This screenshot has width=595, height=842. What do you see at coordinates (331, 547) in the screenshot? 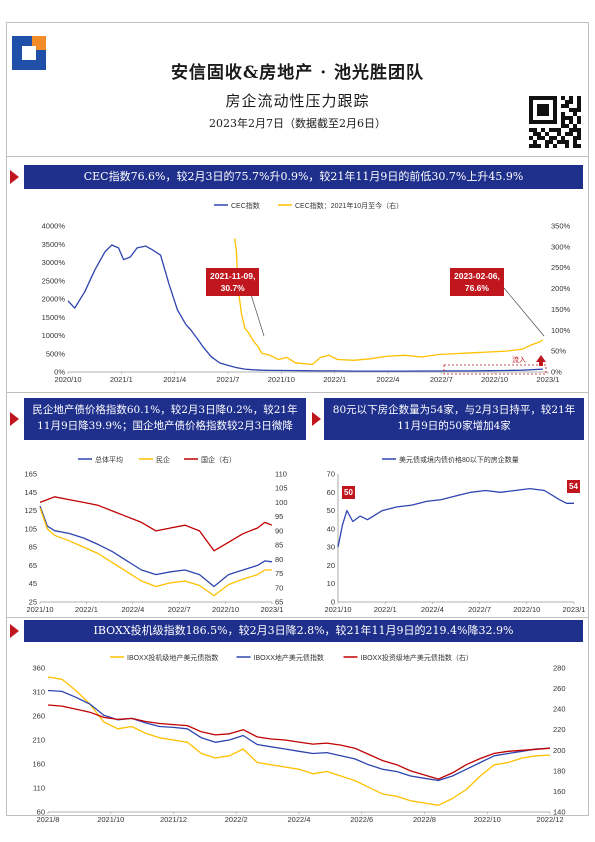
I see `y-tick-label: 30` at bounding box center [331, 547].